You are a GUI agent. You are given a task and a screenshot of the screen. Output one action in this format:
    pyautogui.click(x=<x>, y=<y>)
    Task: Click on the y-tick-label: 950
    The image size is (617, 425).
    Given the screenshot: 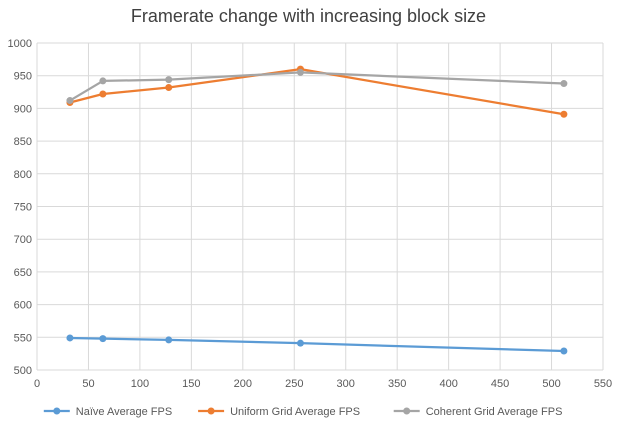 What is the action you would take?
    pyautogui.click(x=23, y=77)
    